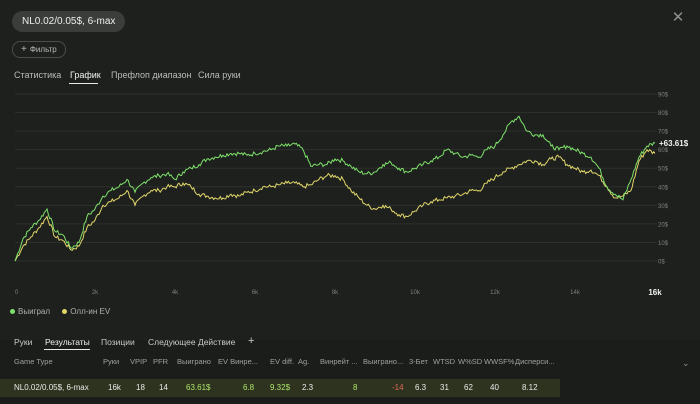  What do you see at coordinates (663, 179) in the screenshot?
I see `y-axis-ticks: 0$ 10$ 20$ 30$ 40$ 50$ 60$ 70$ 80$ 90$` at bounding box center [663, 179].